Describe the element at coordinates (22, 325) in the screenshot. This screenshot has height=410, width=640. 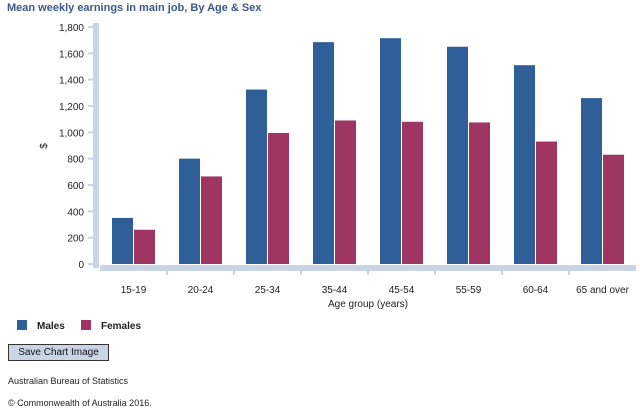
I see `males-swatch` at that location.